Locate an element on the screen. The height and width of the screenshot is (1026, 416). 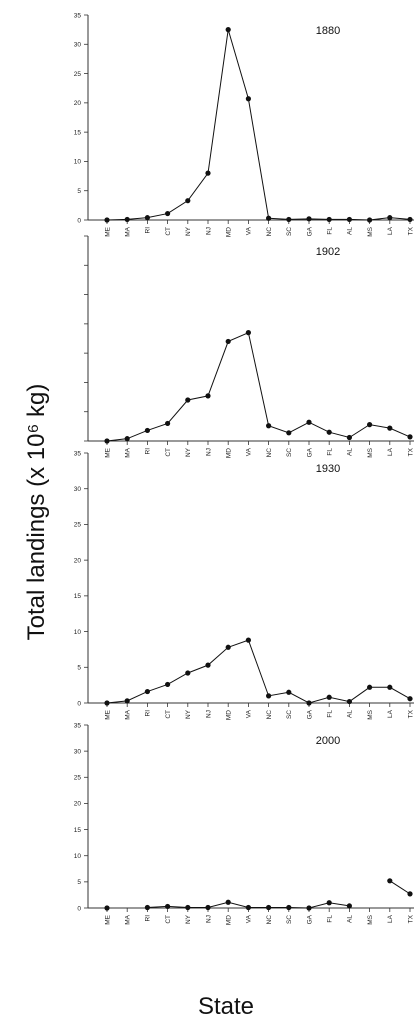
x-tick-label-RI: RI is located at coordinates (148, 451).